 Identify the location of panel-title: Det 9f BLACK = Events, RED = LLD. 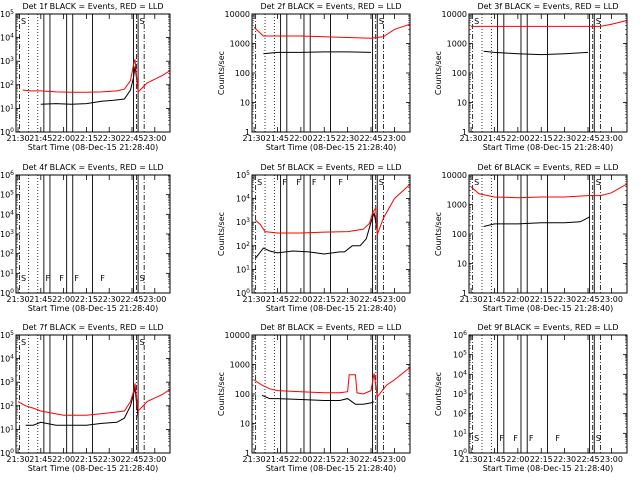
(547, 327).